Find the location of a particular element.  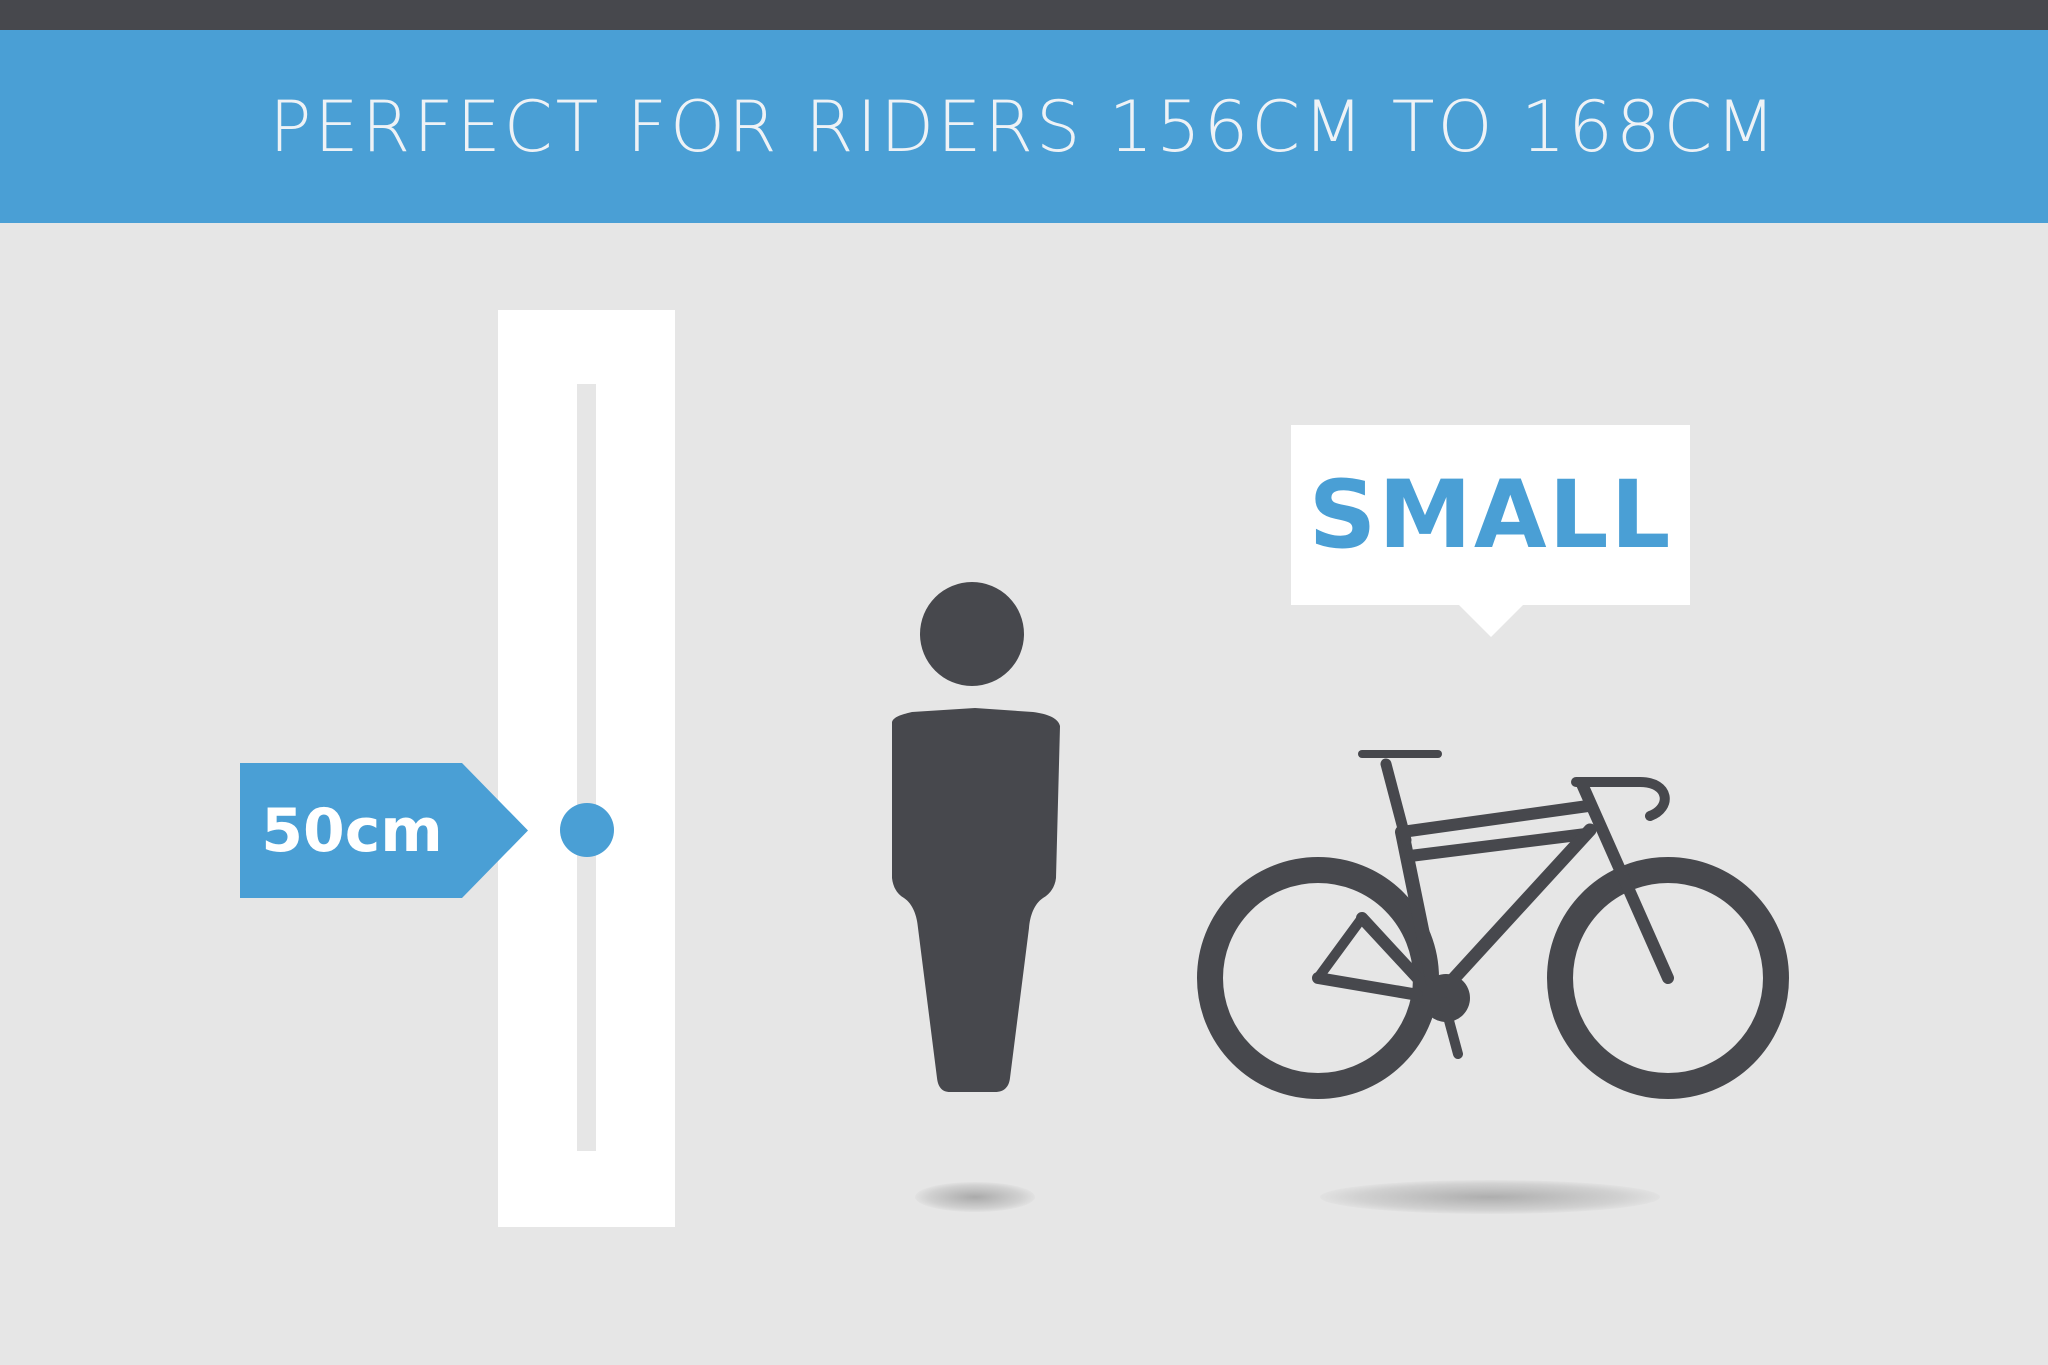

height-gauge-track is located at coordinates (586, 767).